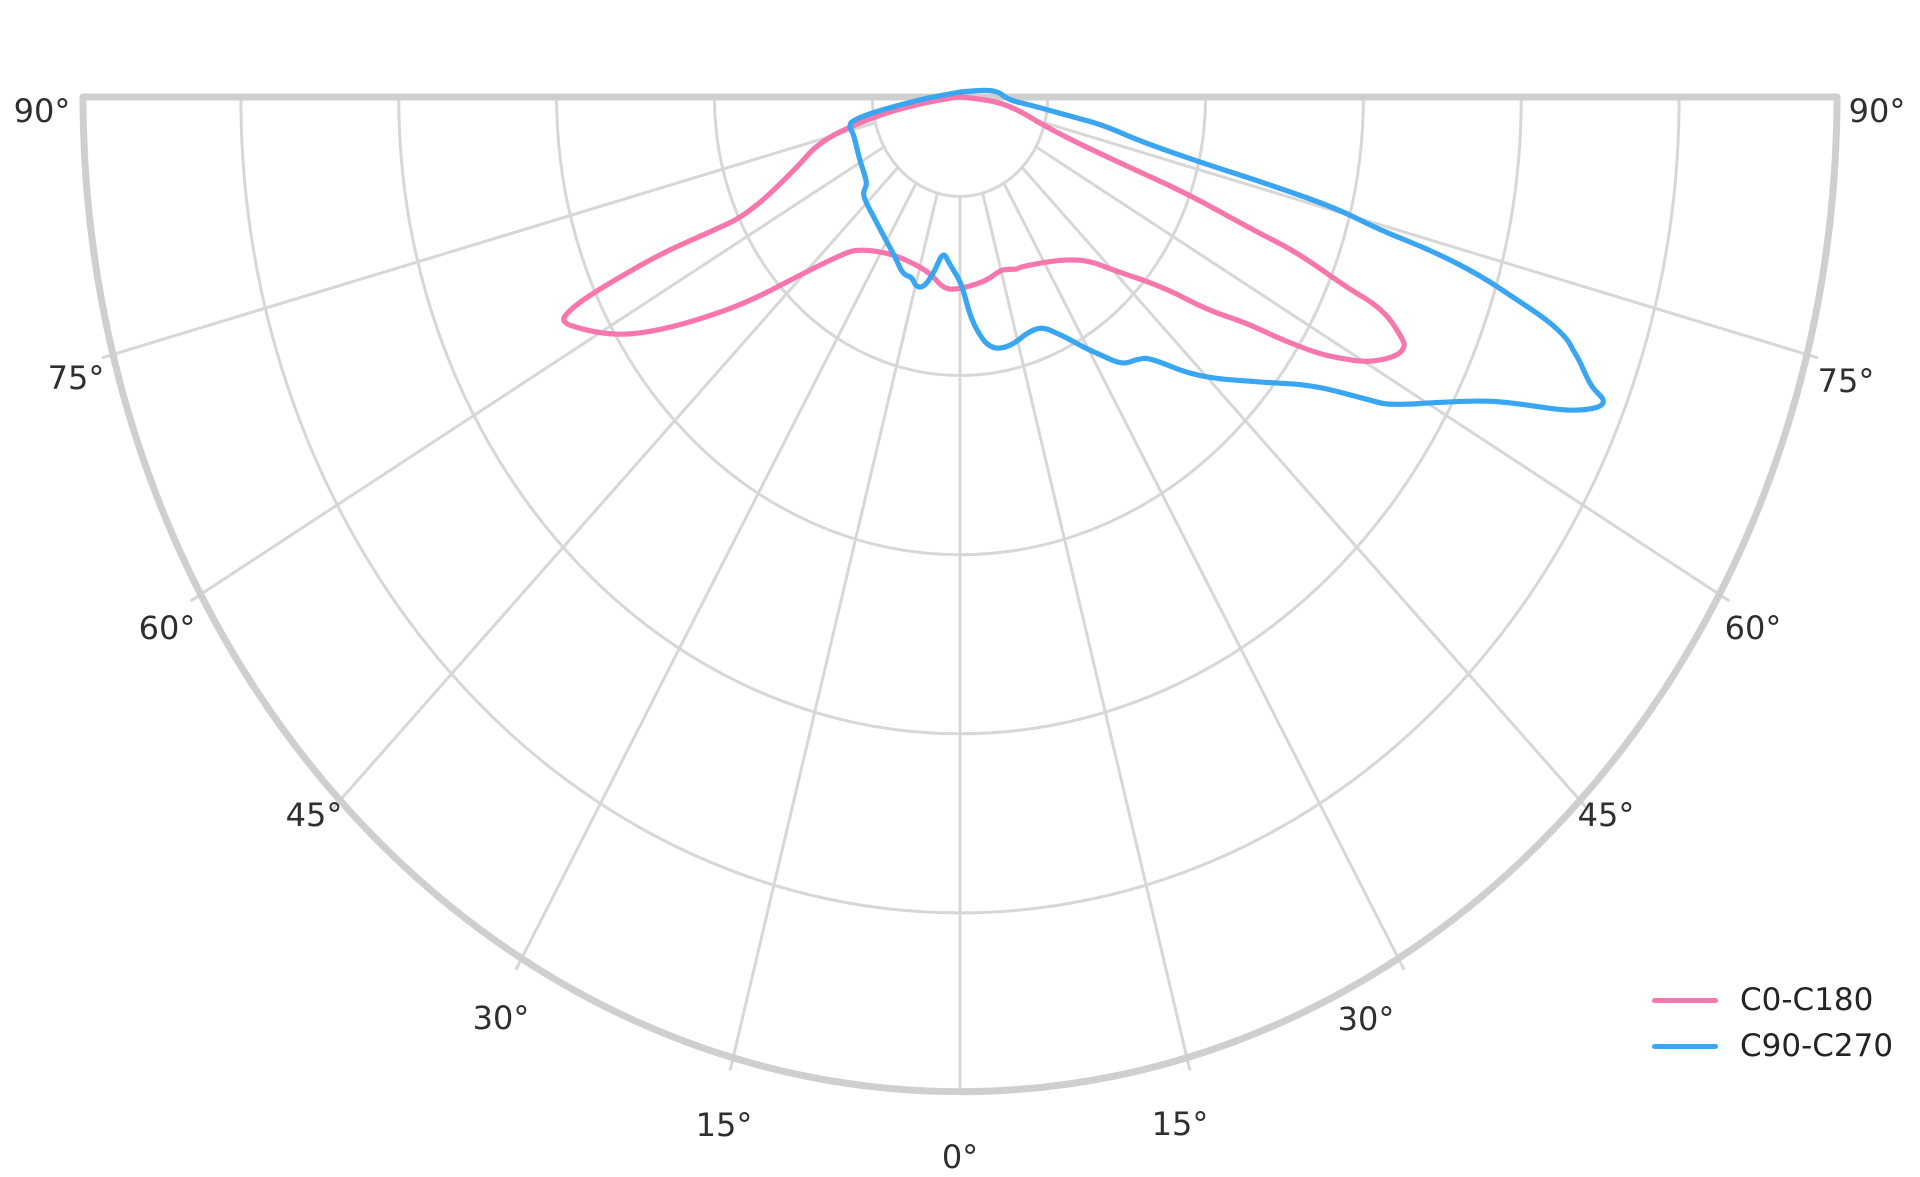 The image size is (1920, 1177). I want to click on legend-item-c90-c270: C90-C270, so click(1772, 1046).